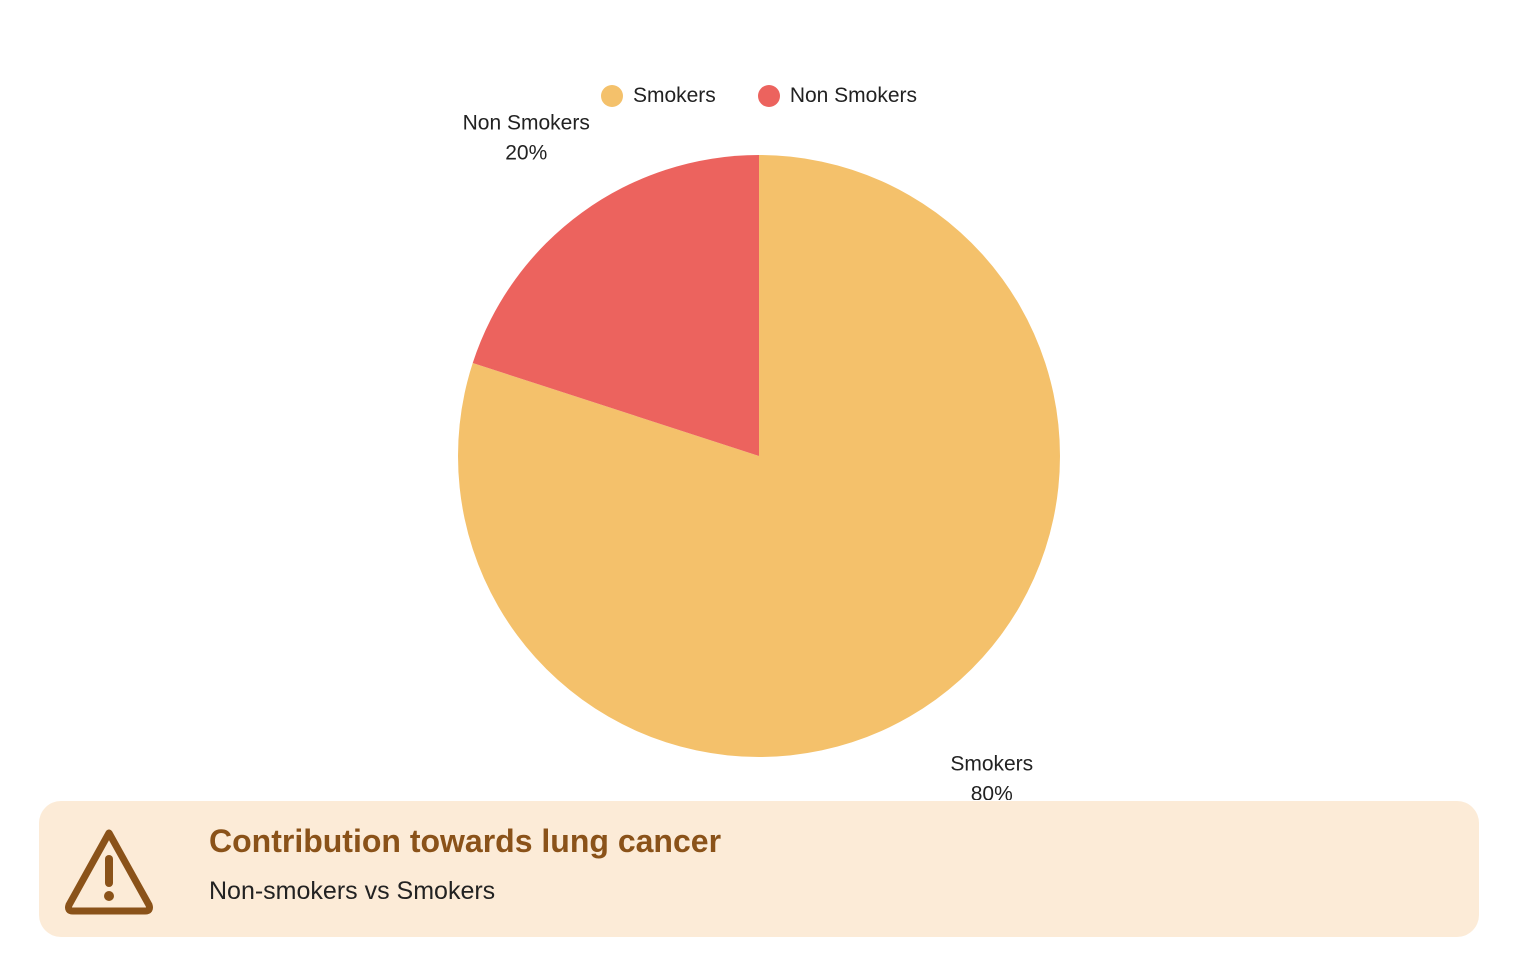  I want to click on legend-item-non-smokers: Non Smokers, so click(837, 96).